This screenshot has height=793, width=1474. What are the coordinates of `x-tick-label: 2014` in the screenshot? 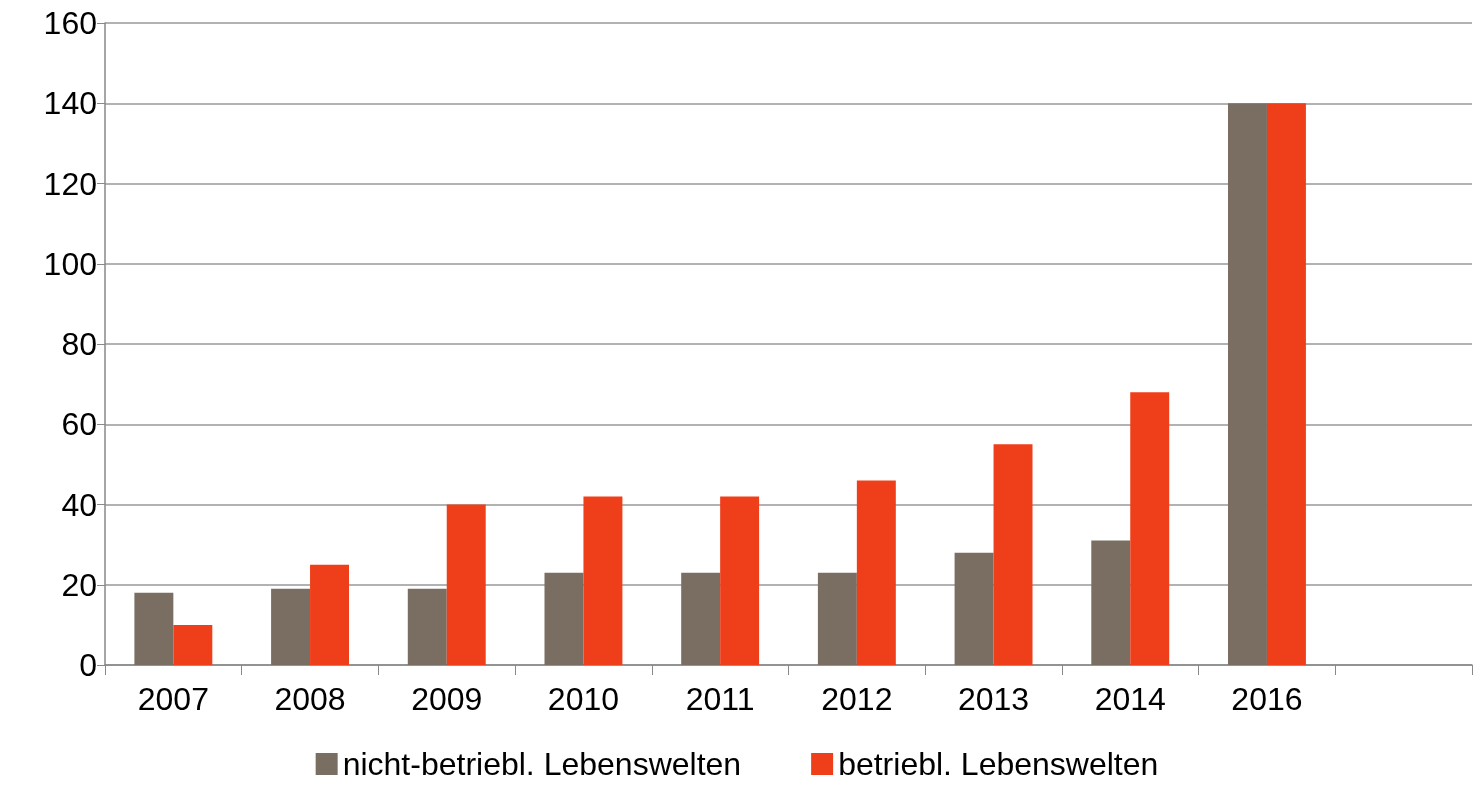 It's located at (1130, 699).